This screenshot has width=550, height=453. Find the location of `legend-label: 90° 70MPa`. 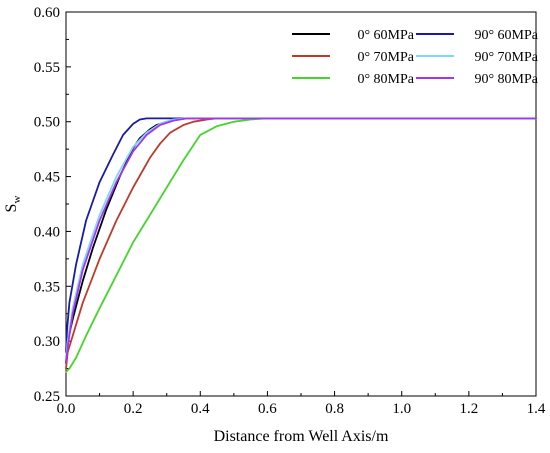

legend-label: 90° 70MPa is located at coordinates (506, 57).